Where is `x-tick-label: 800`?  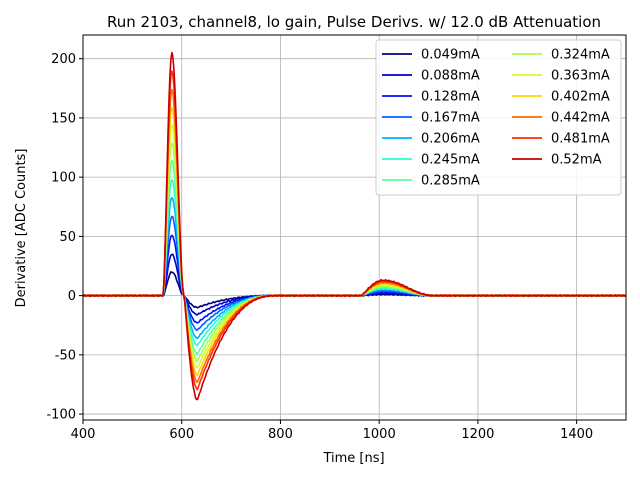 x-tick-label: 800 is located at coordinates (280, 434).